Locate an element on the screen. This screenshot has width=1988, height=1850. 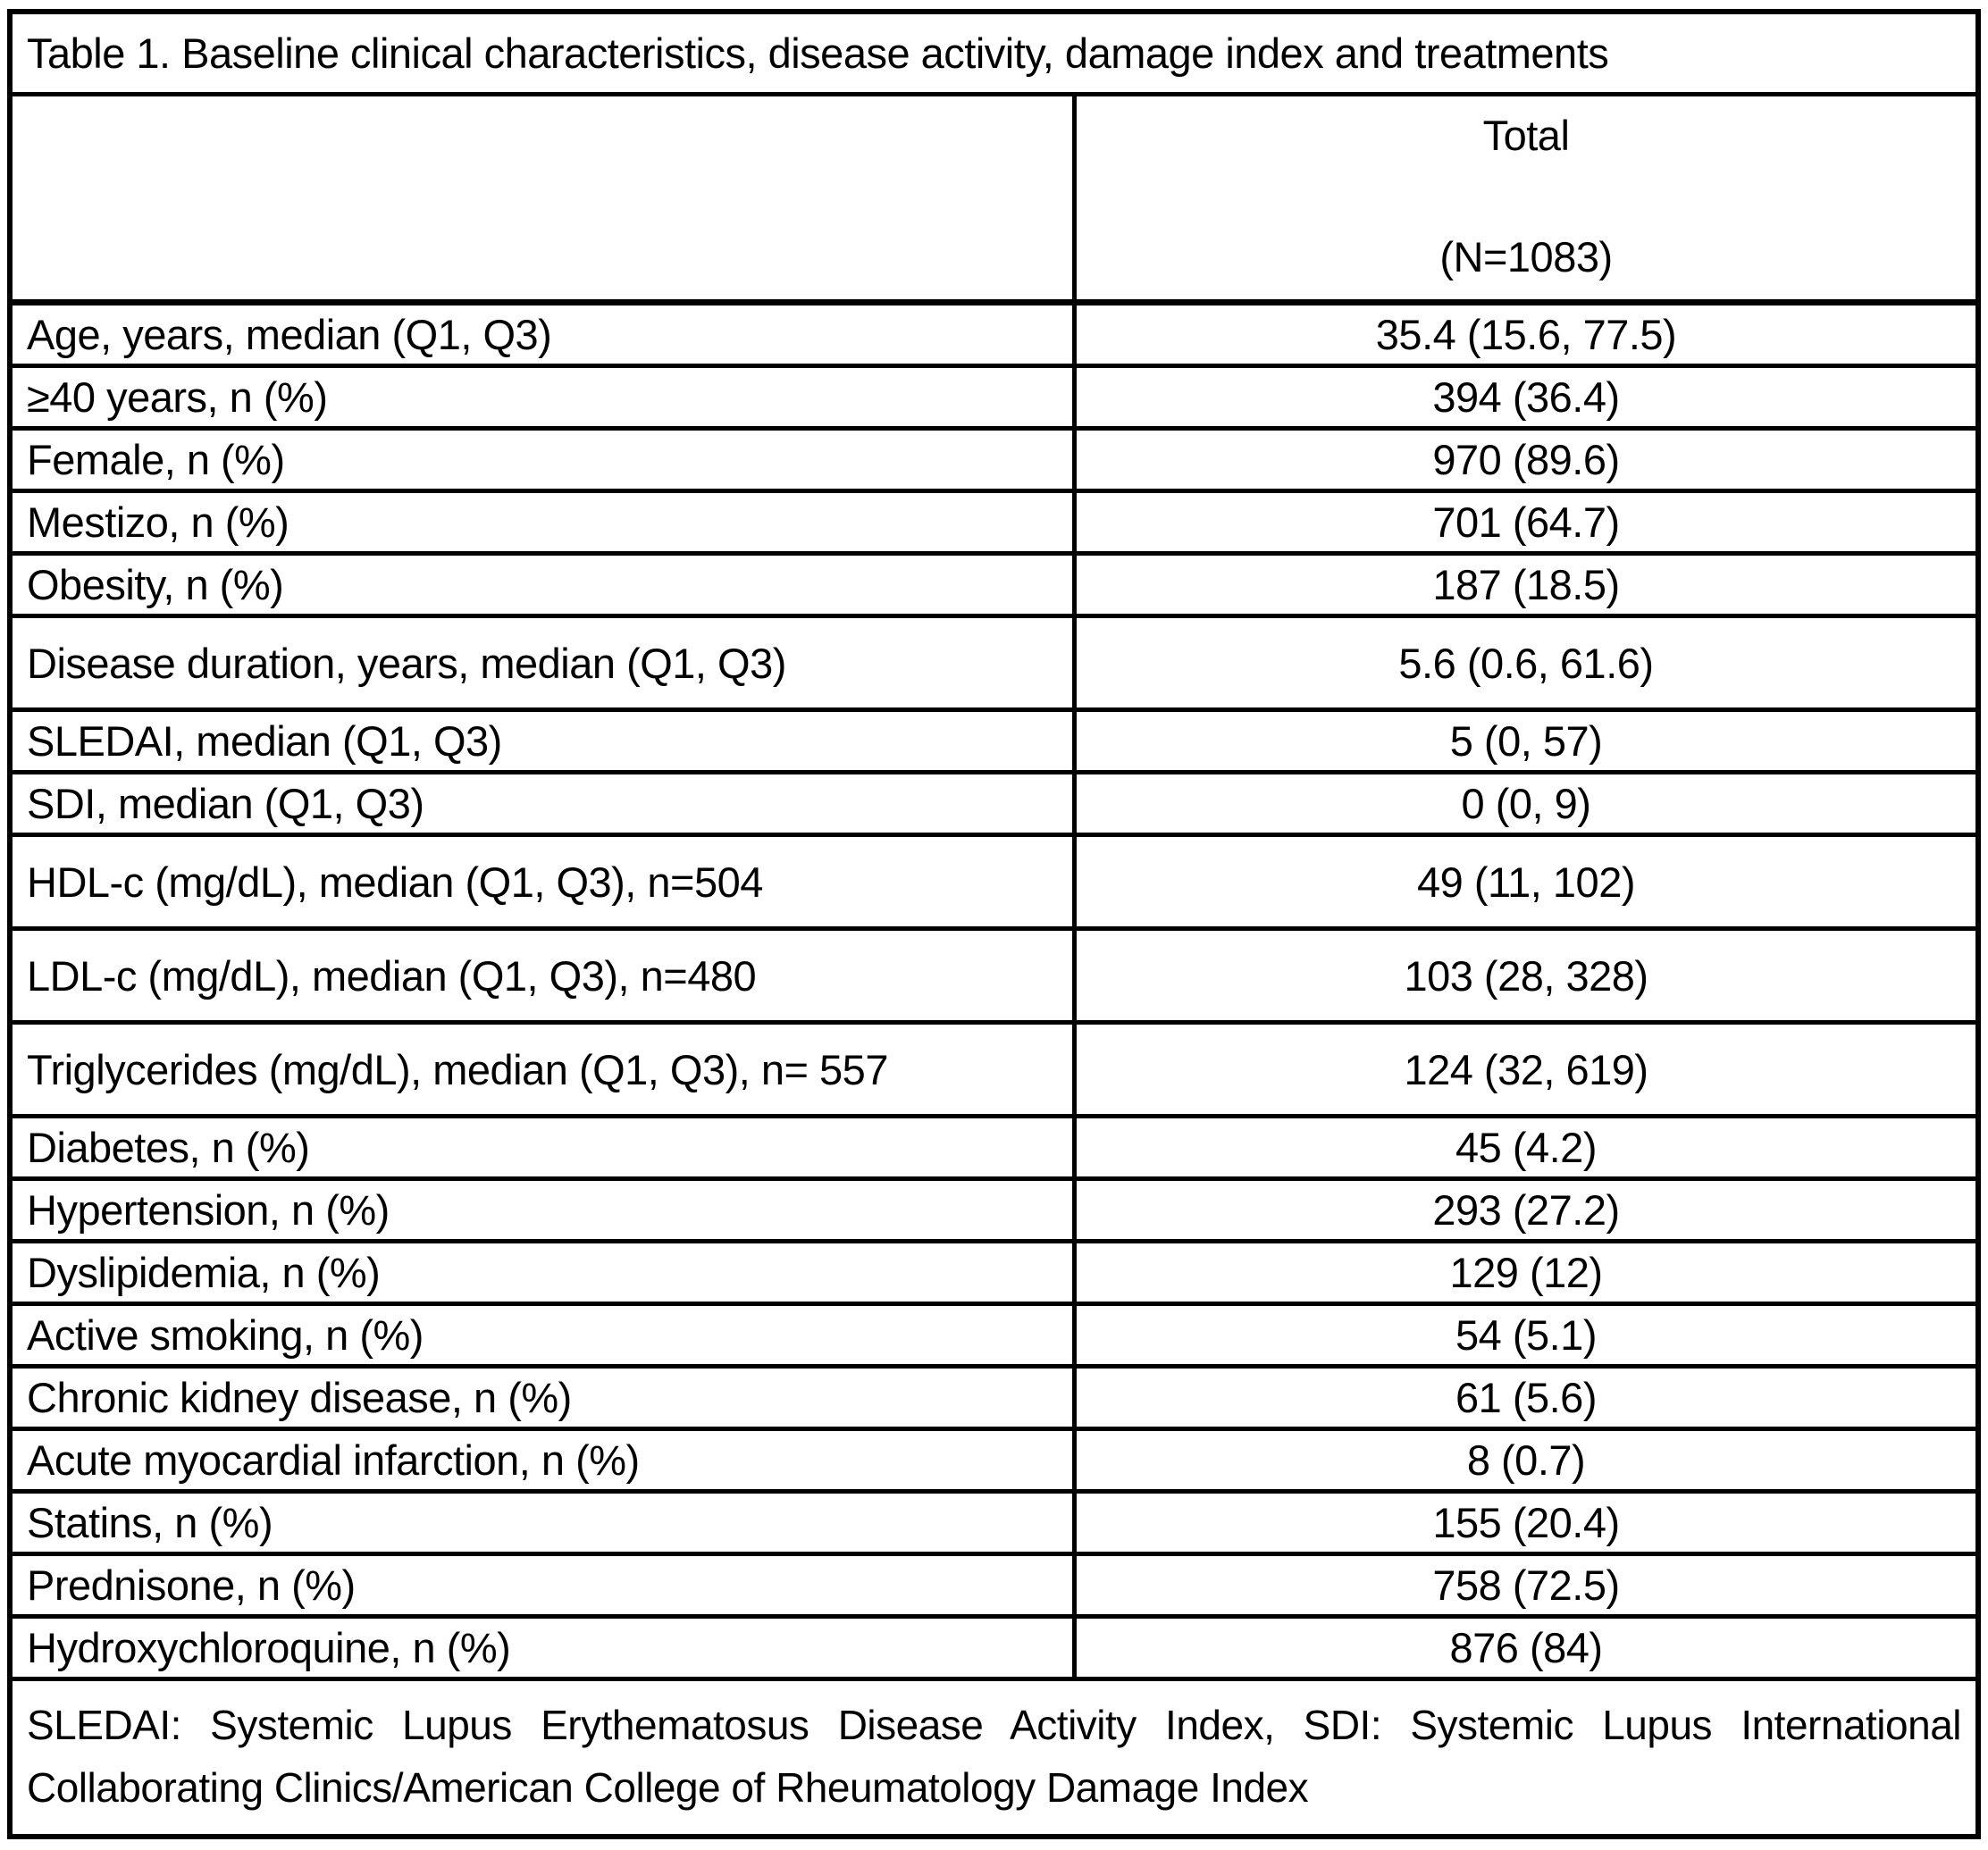
table-header-row: Total (N=1083) is located at coordinates (994, 201).